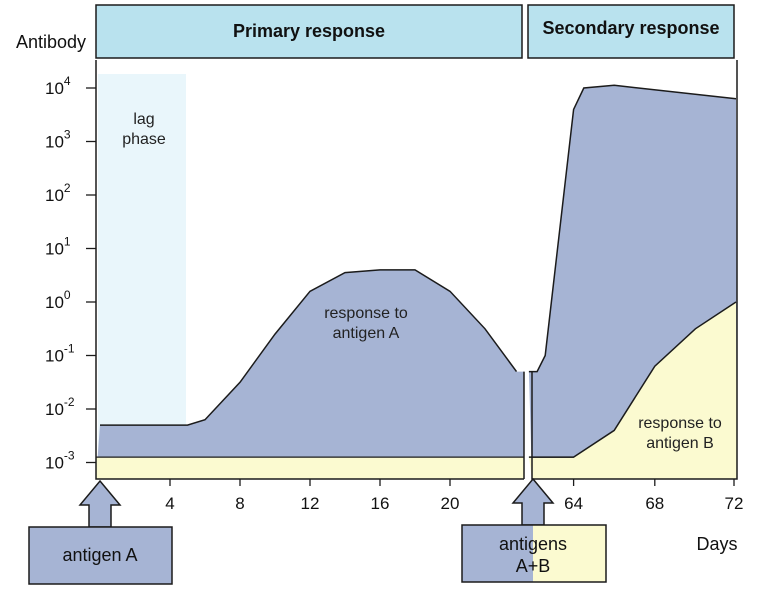  I want to click on x-tick-label: 8, so click(239, 503).